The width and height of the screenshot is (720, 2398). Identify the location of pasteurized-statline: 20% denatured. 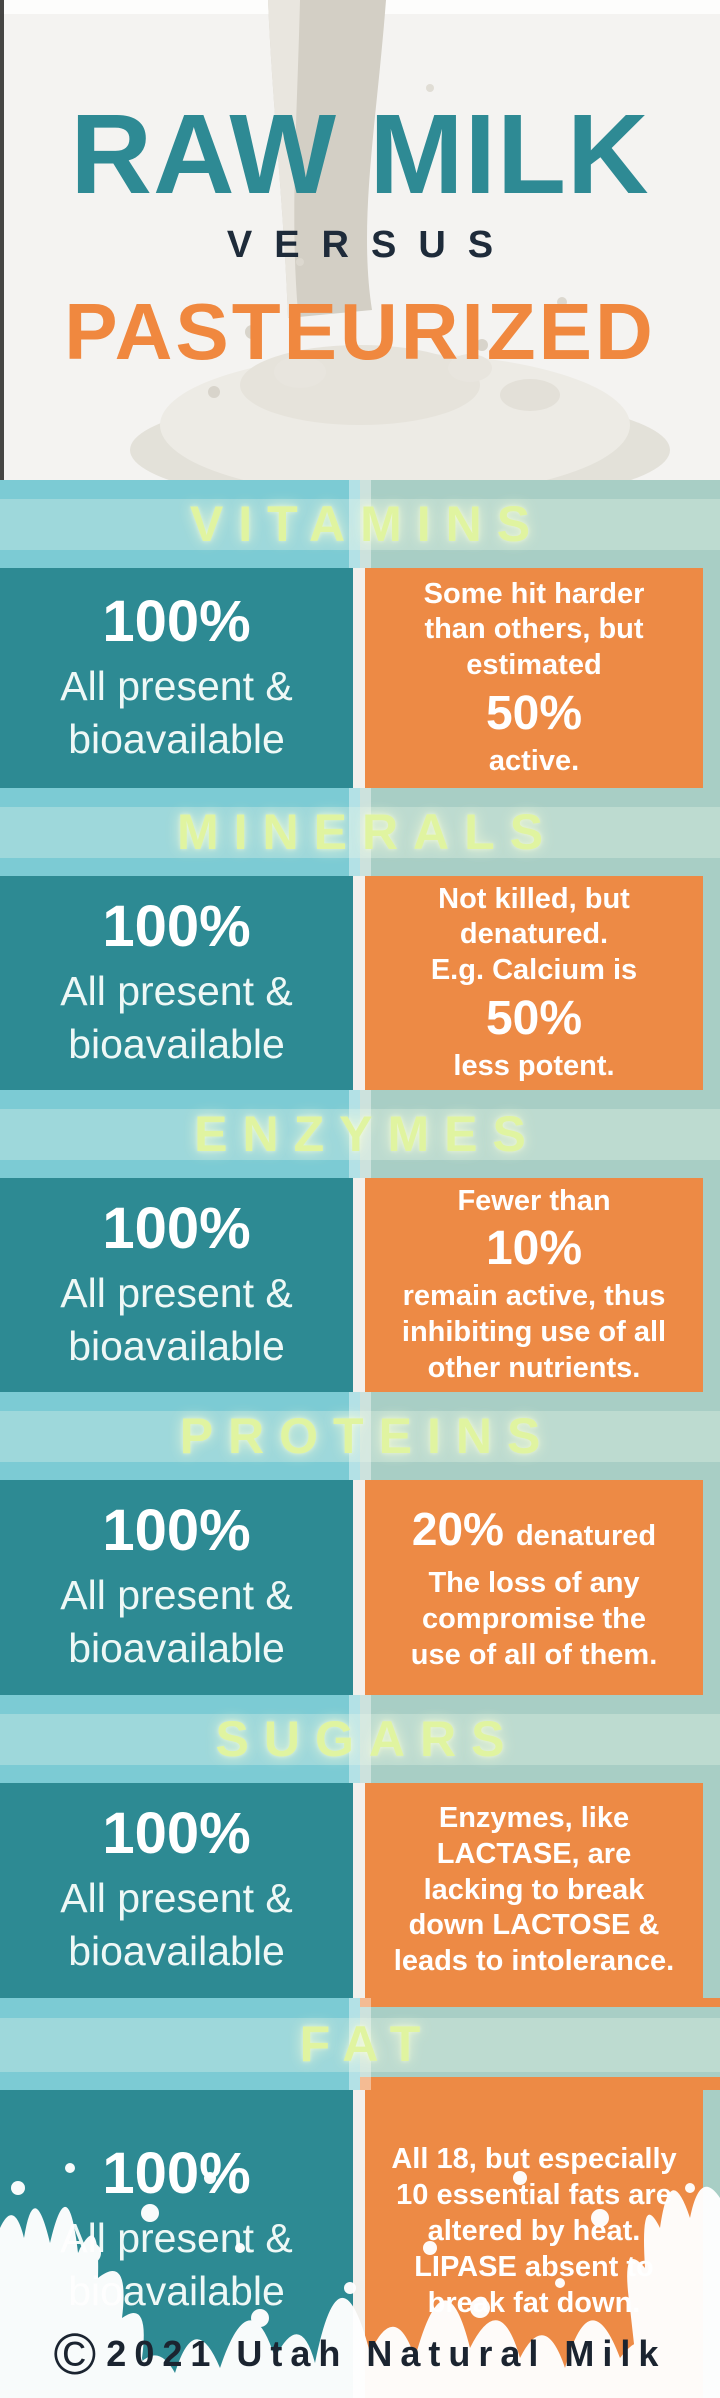
(534, 1529).